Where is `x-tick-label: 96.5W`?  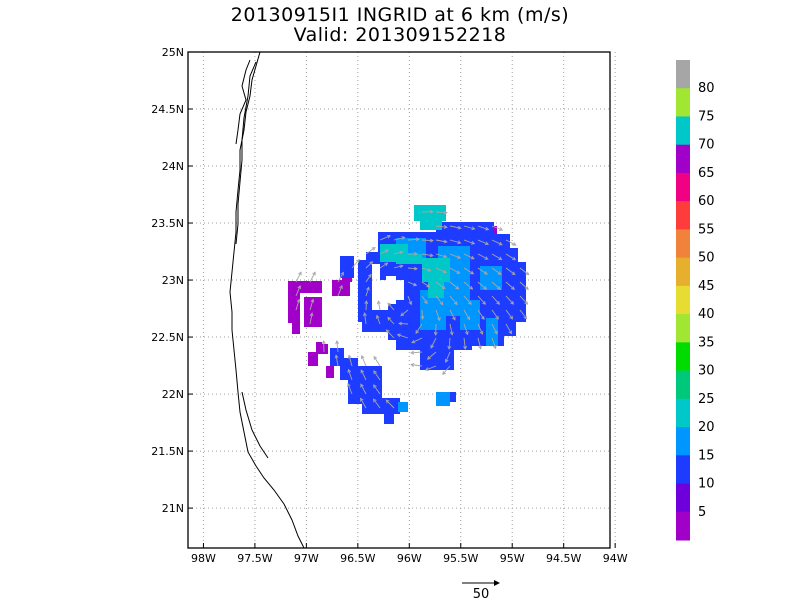 x-tick-label: 96.5W is located at coordinates (357, 558).